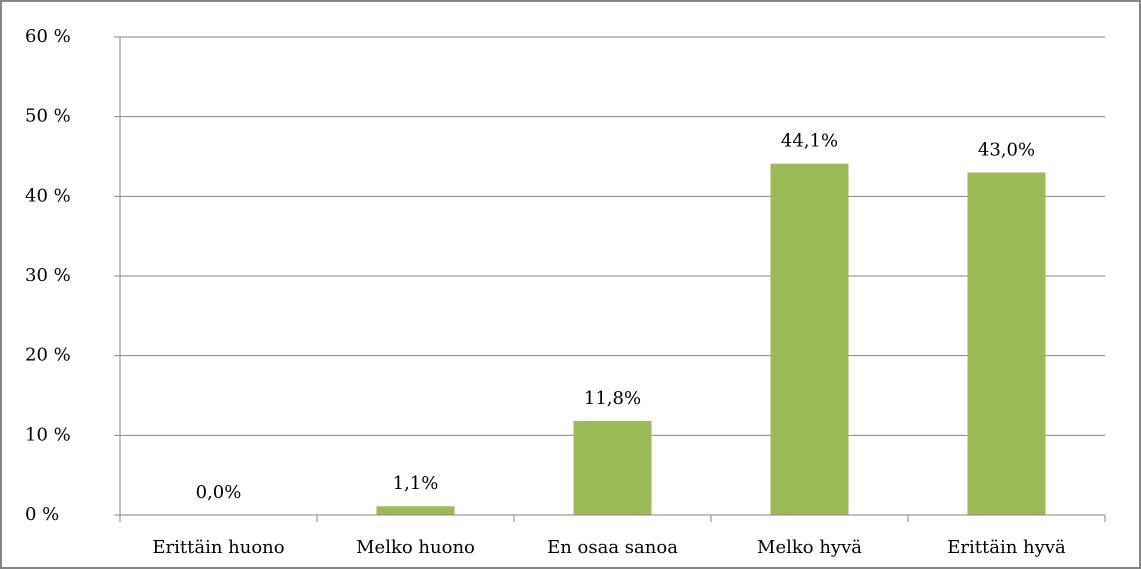 The image size is (1141, 569). What do you see at coordinates (809, 141) in the screenshot?
I see `value-label: 44,1%` at bounding box center [809, 141].